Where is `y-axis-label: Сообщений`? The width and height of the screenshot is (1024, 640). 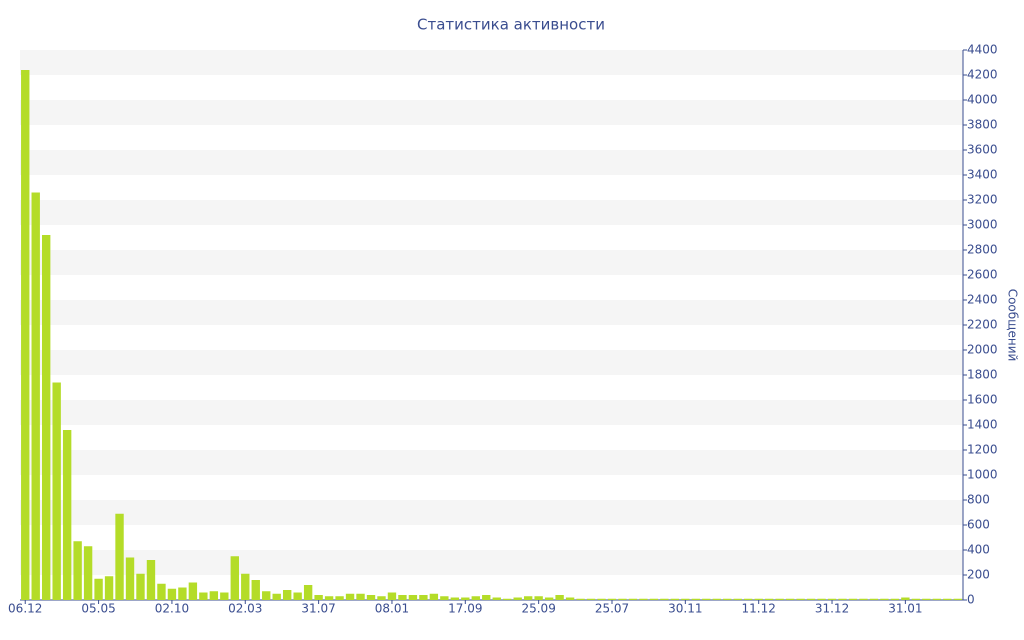
y-axis-label: Сообщений is located at coordinates (1013, 325).